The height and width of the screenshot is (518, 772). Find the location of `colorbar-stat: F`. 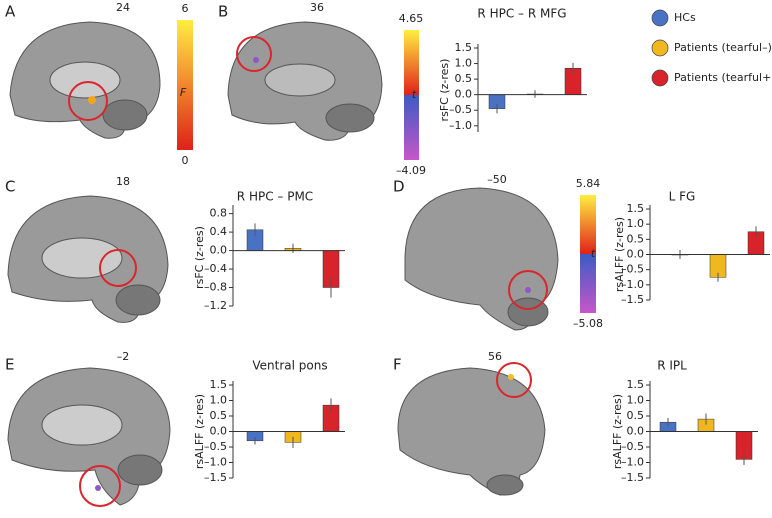

colorbar-stat: F is located at coordinates (183, 92).